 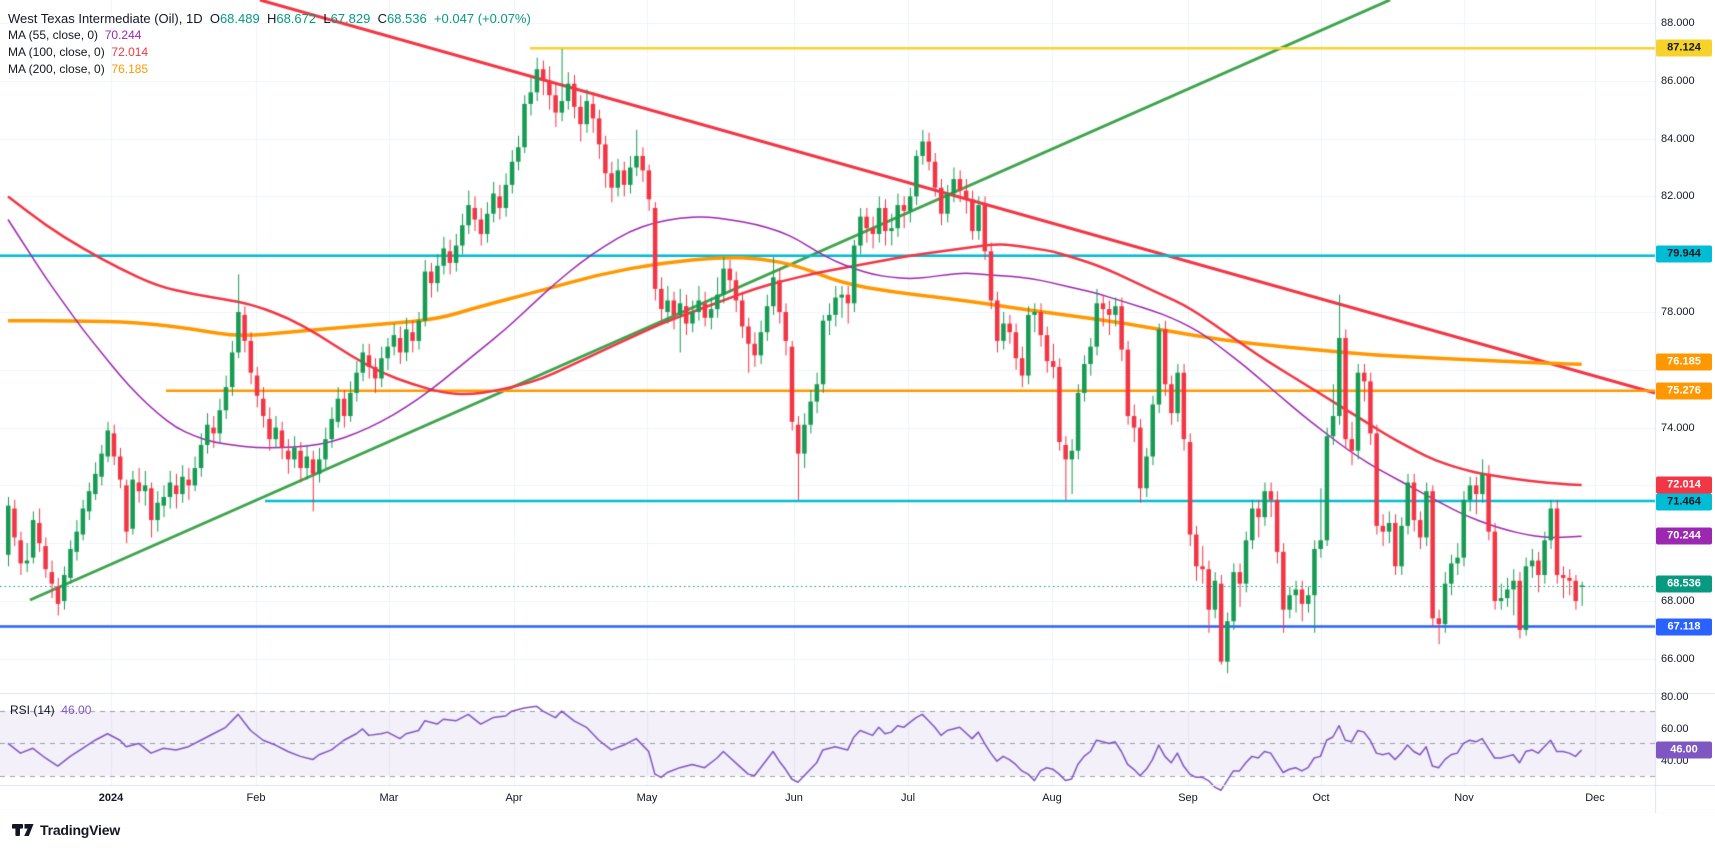 What do you see at coordinates (1321, 798) in the screenshot?
I see `time-axis-label: Oct` at bounding box center [1321, 798].